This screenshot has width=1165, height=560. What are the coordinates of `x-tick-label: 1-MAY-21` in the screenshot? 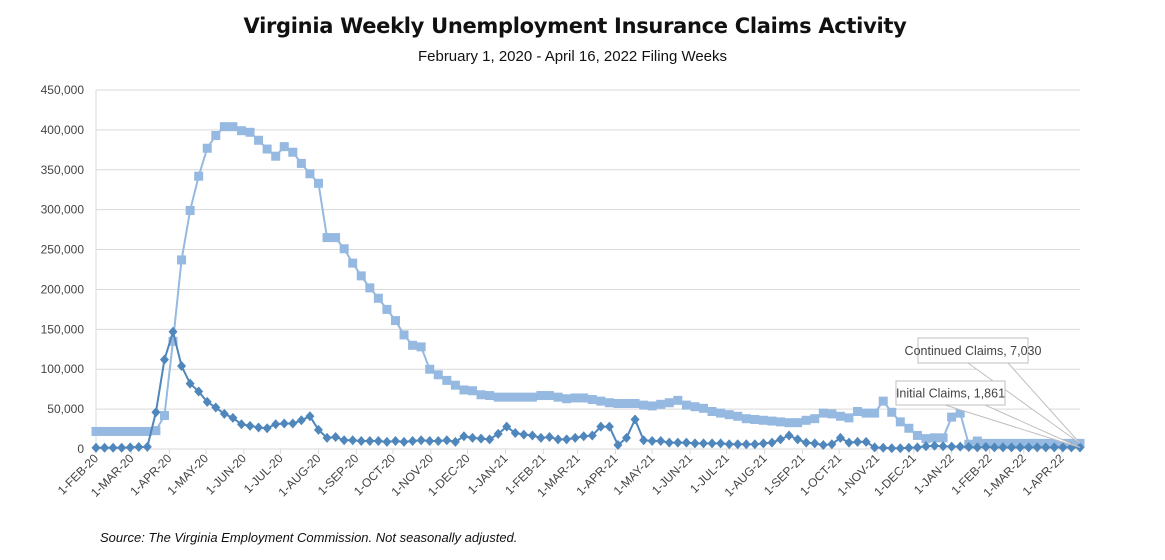 It's located at (634, 474).